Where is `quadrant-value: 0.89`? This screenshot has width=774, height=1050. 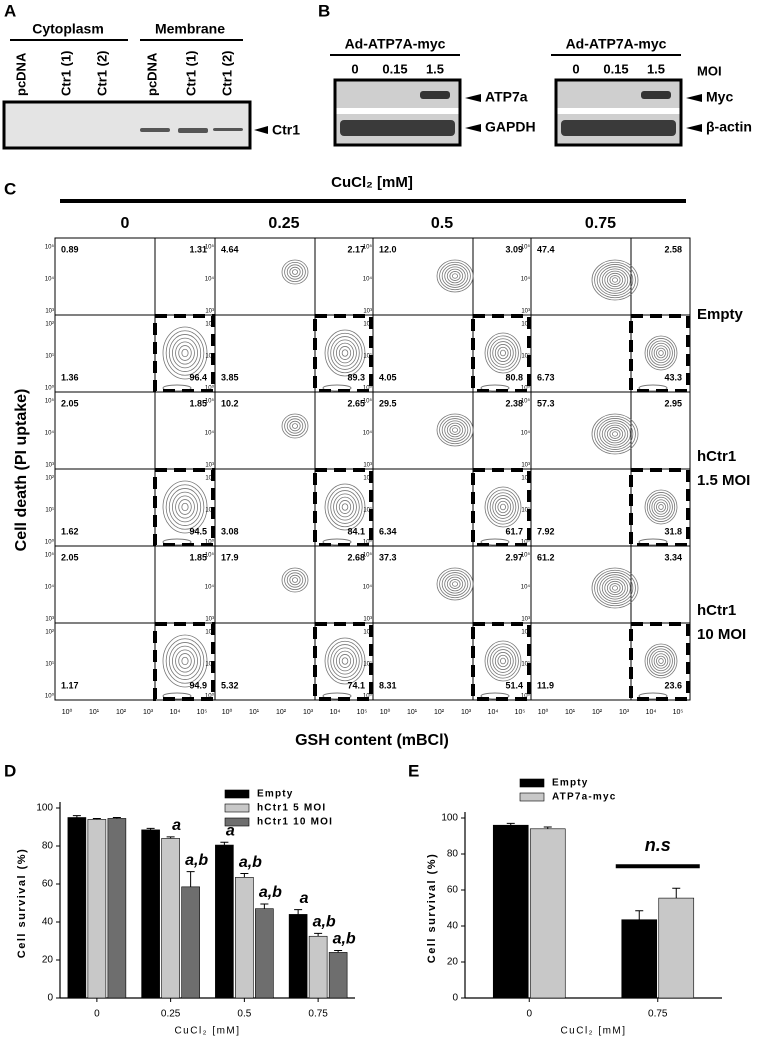
quadrant-value: 0.89 is located at coordinates (70, 249).